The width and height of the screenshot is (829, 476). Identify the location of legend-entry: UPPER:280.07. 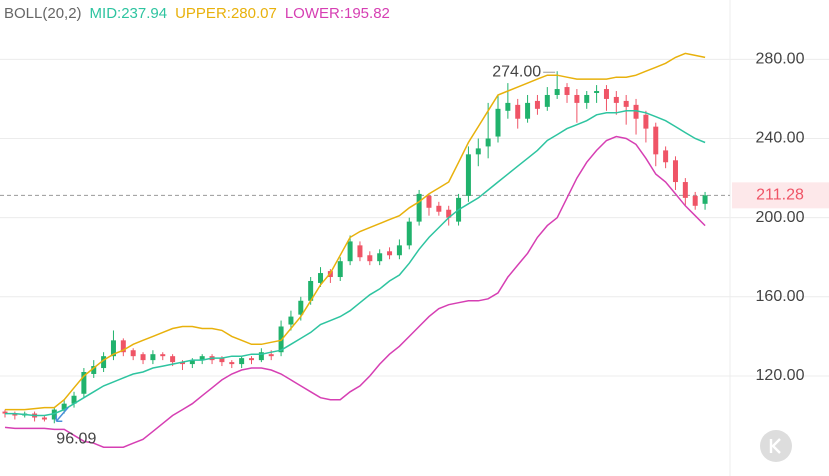
(226, 13).